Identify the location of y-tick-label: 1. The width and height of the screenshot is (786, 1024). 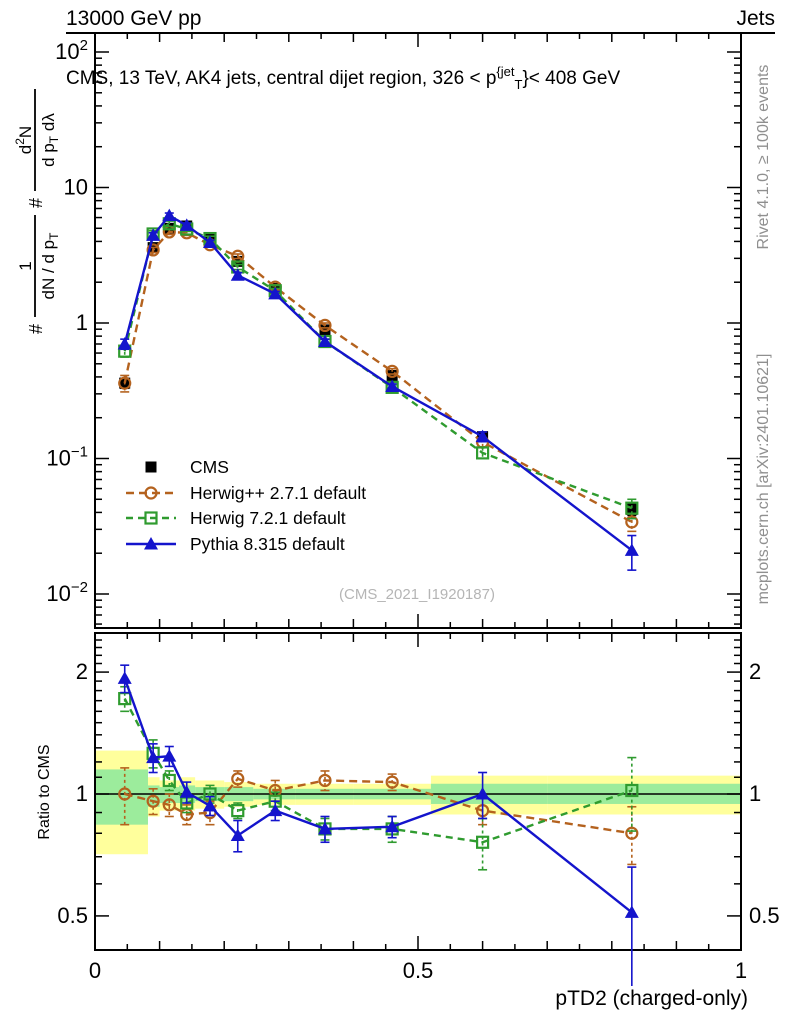
(82, 322).